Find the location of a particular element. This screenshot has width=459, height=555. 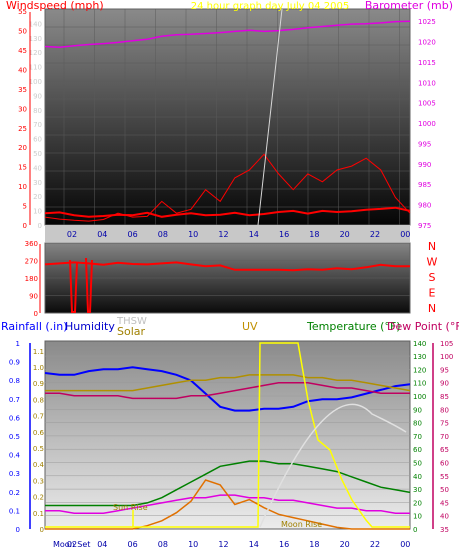

rainfall-tick: 0.7 is located at coordinates (14, 400).